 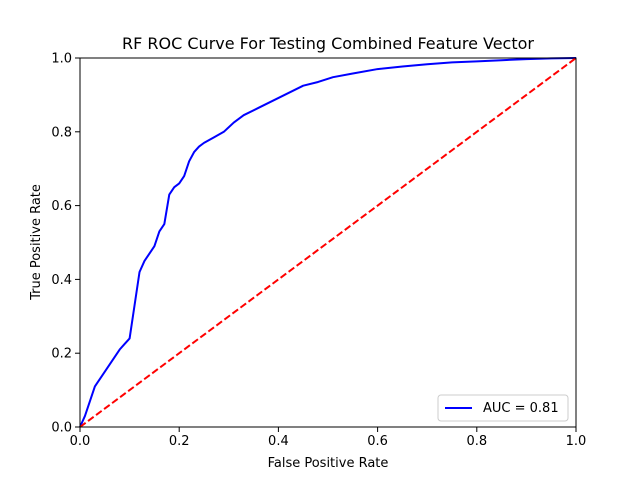 What do you see at coordinates (328, 438) in the screenshot?
I see `x-axis-ticks: 0.0 0.2 0.4 0.6 0.8 1.0` at bounding box center [328, 438].